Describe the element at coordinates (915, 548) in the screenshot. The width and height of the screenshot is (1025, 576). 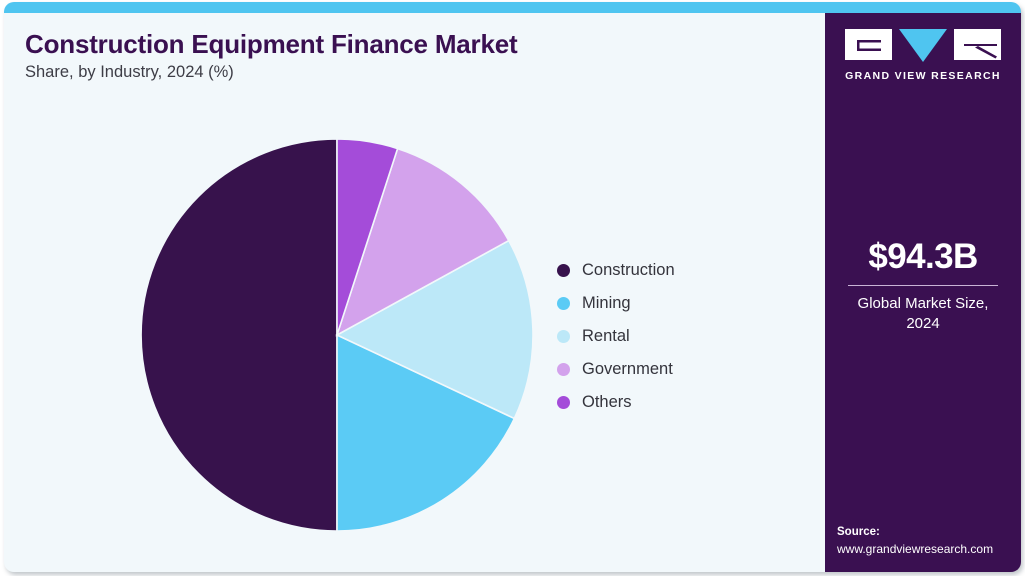
I see `source-url: www.grandviewresearch.com` at that location.